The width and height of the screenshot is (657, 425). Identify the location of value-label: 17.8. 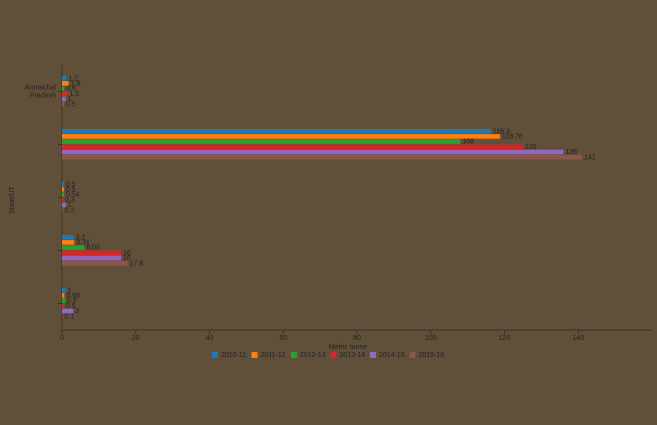
(137, 263).